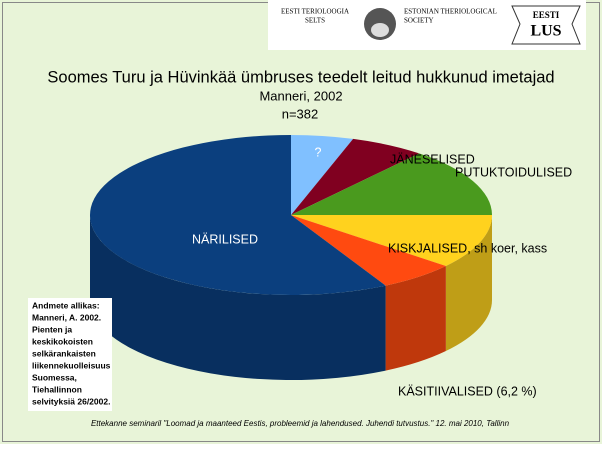  I want to click on source-box, so click(70, 354).